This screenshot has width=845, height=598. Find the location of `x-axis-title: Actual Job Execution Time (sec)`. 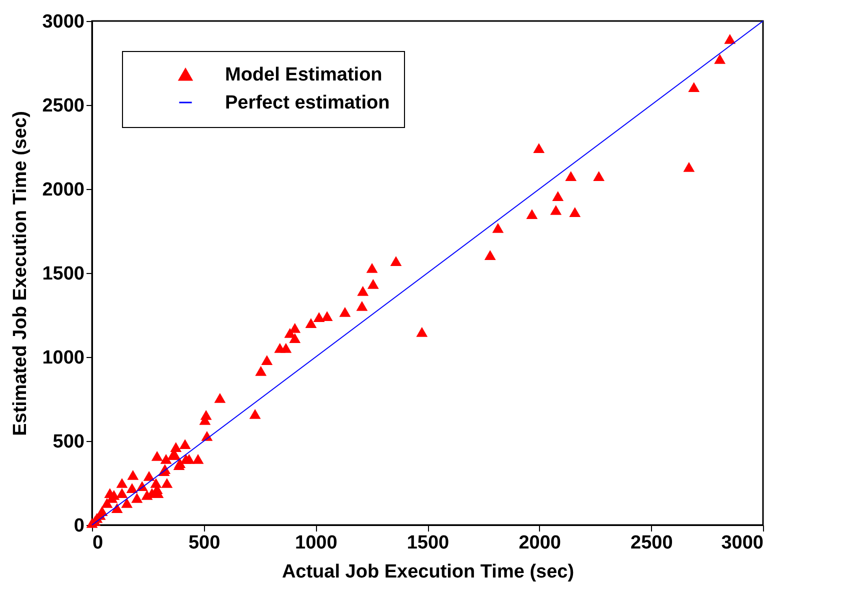

x-axis-title: Actual Job Execution Time (sec) is located at coordinates (428, 572).